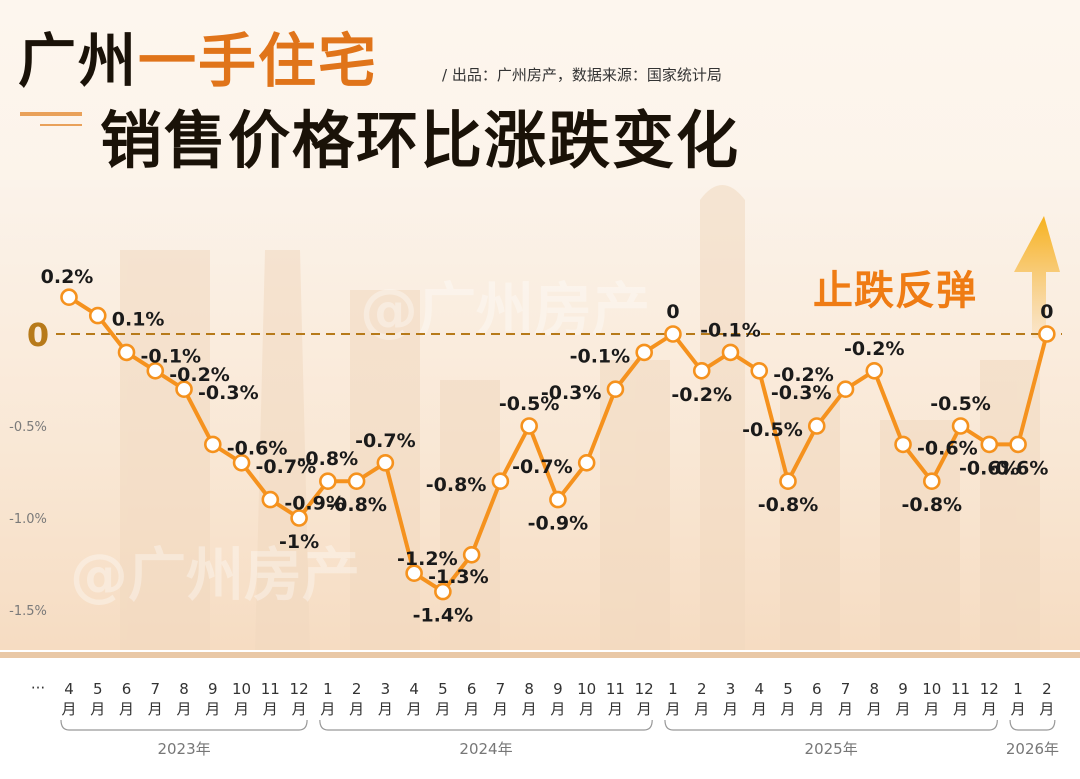 The width and height of the screenshot is (1080, 779). I want to click on year-label: 2024年, so click(485, 749).